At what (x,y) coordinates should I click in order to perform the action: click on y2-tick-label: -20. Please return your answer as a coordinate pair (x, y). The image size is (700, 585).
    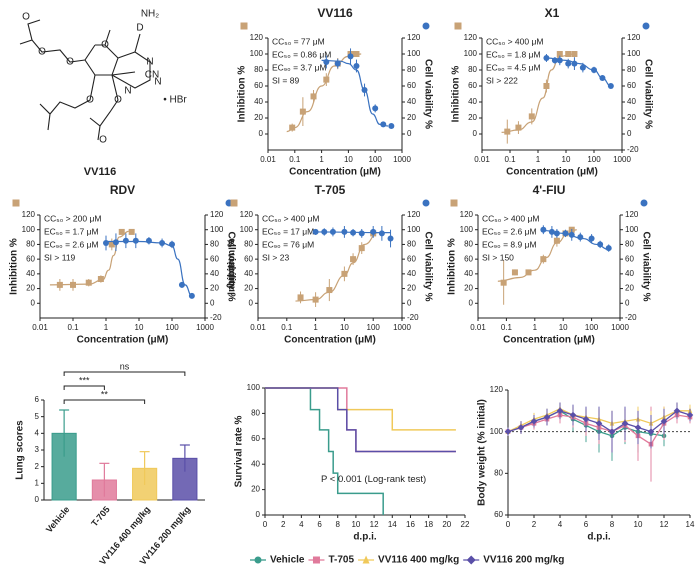
    Looking at the image, I should click on (631, 317).